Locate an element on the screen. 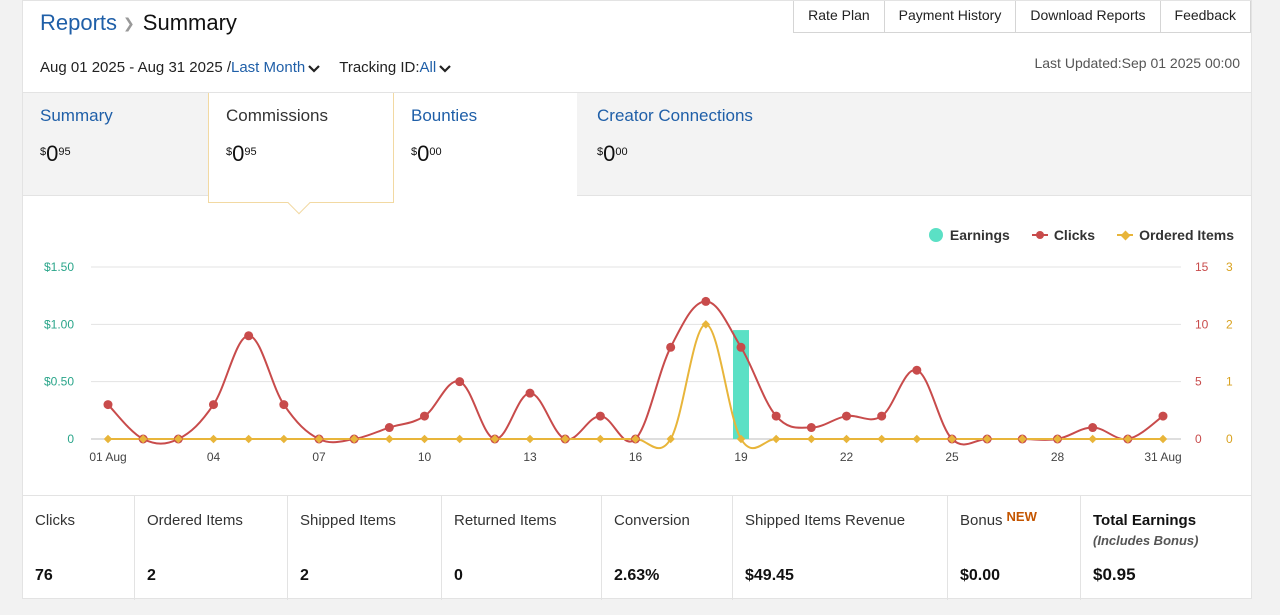 The height and width of the screenshot is (615, 1280). tab-creator-connections-amount: $000 is located at coordinates (612, 154).